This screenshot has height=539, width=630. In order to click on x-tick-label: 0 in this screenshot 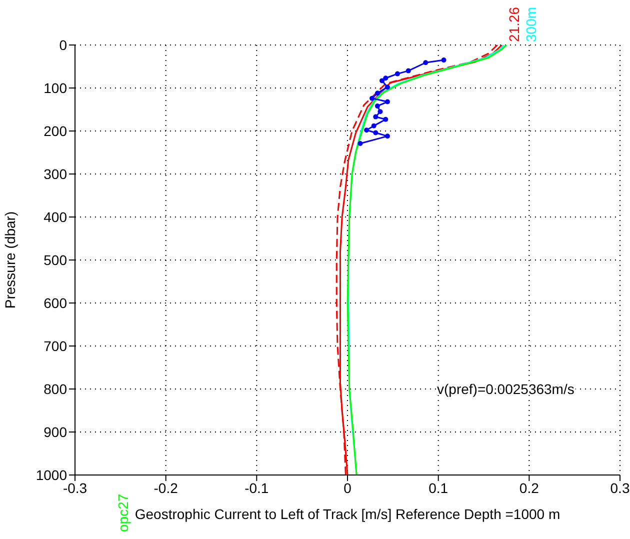, I will do `click(348, 488)`.